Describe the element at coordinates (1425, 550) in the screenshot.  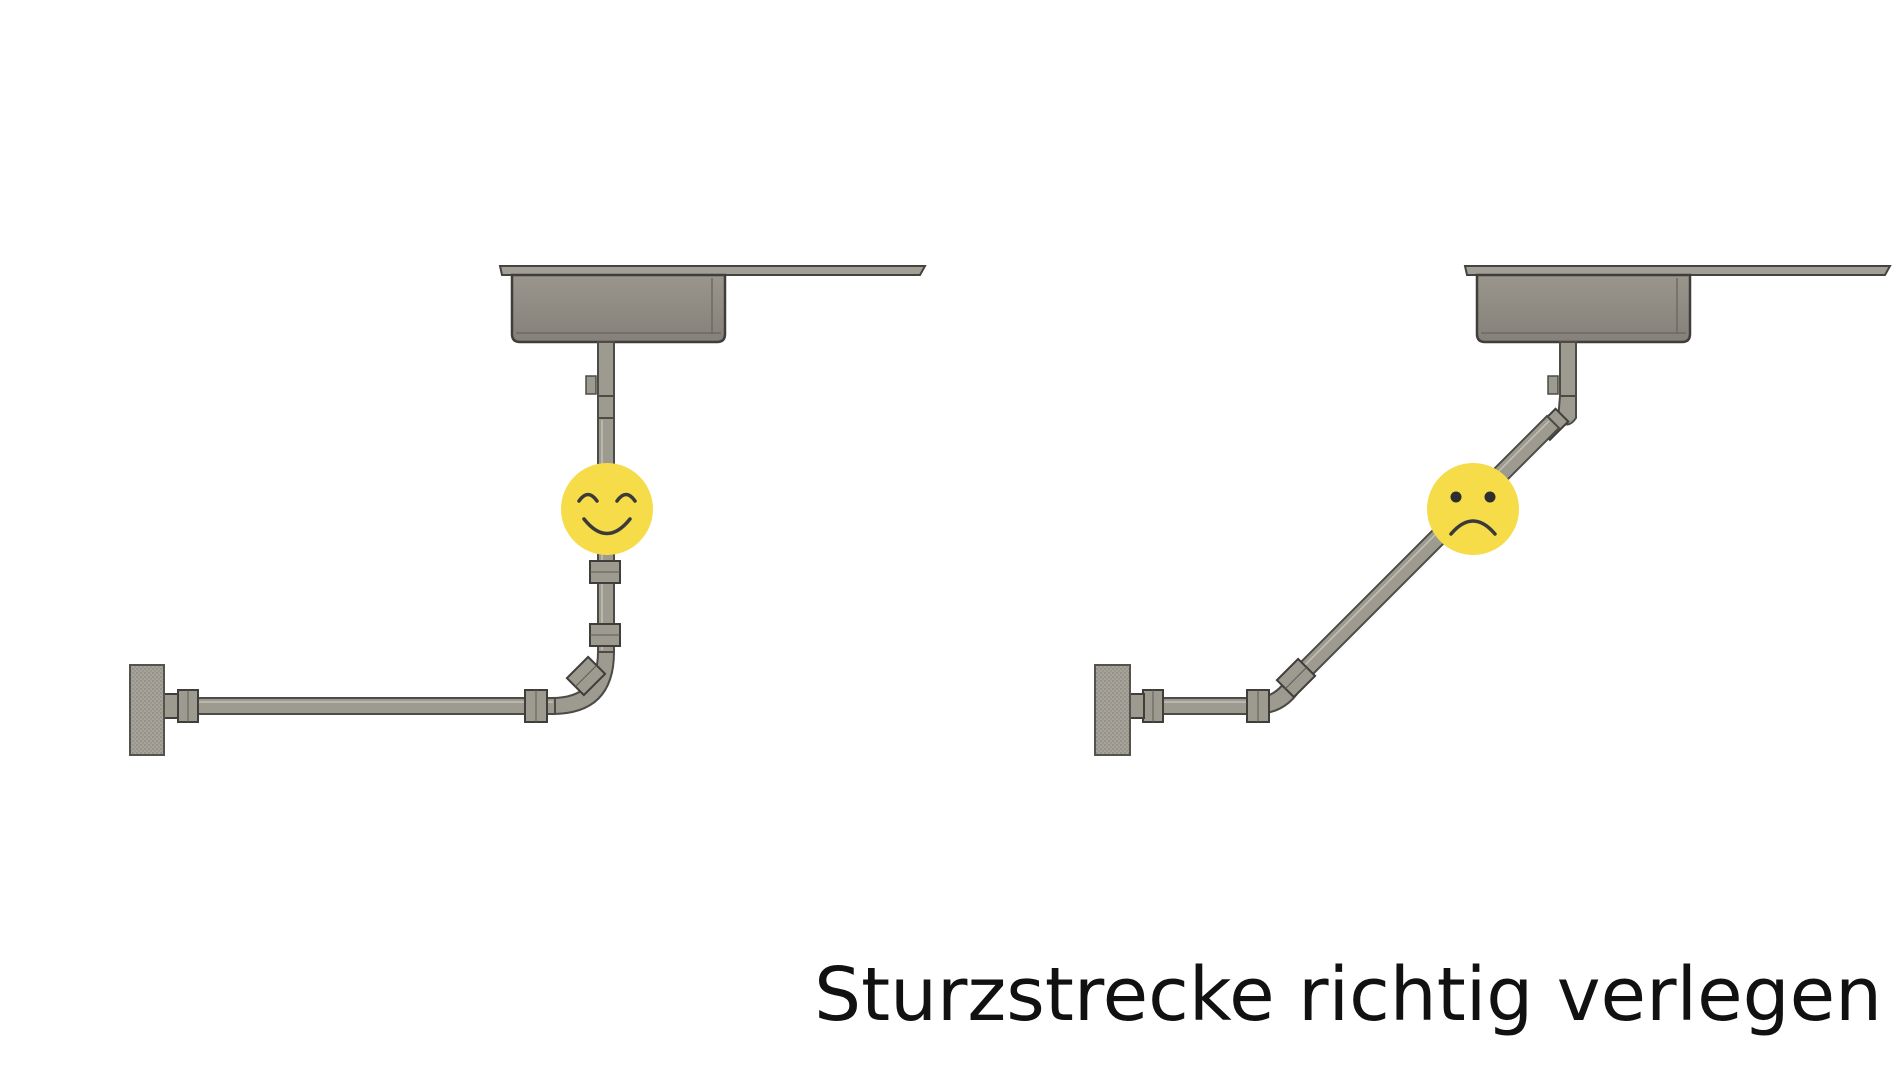
I see `diagonal-pipe-right` at that location.